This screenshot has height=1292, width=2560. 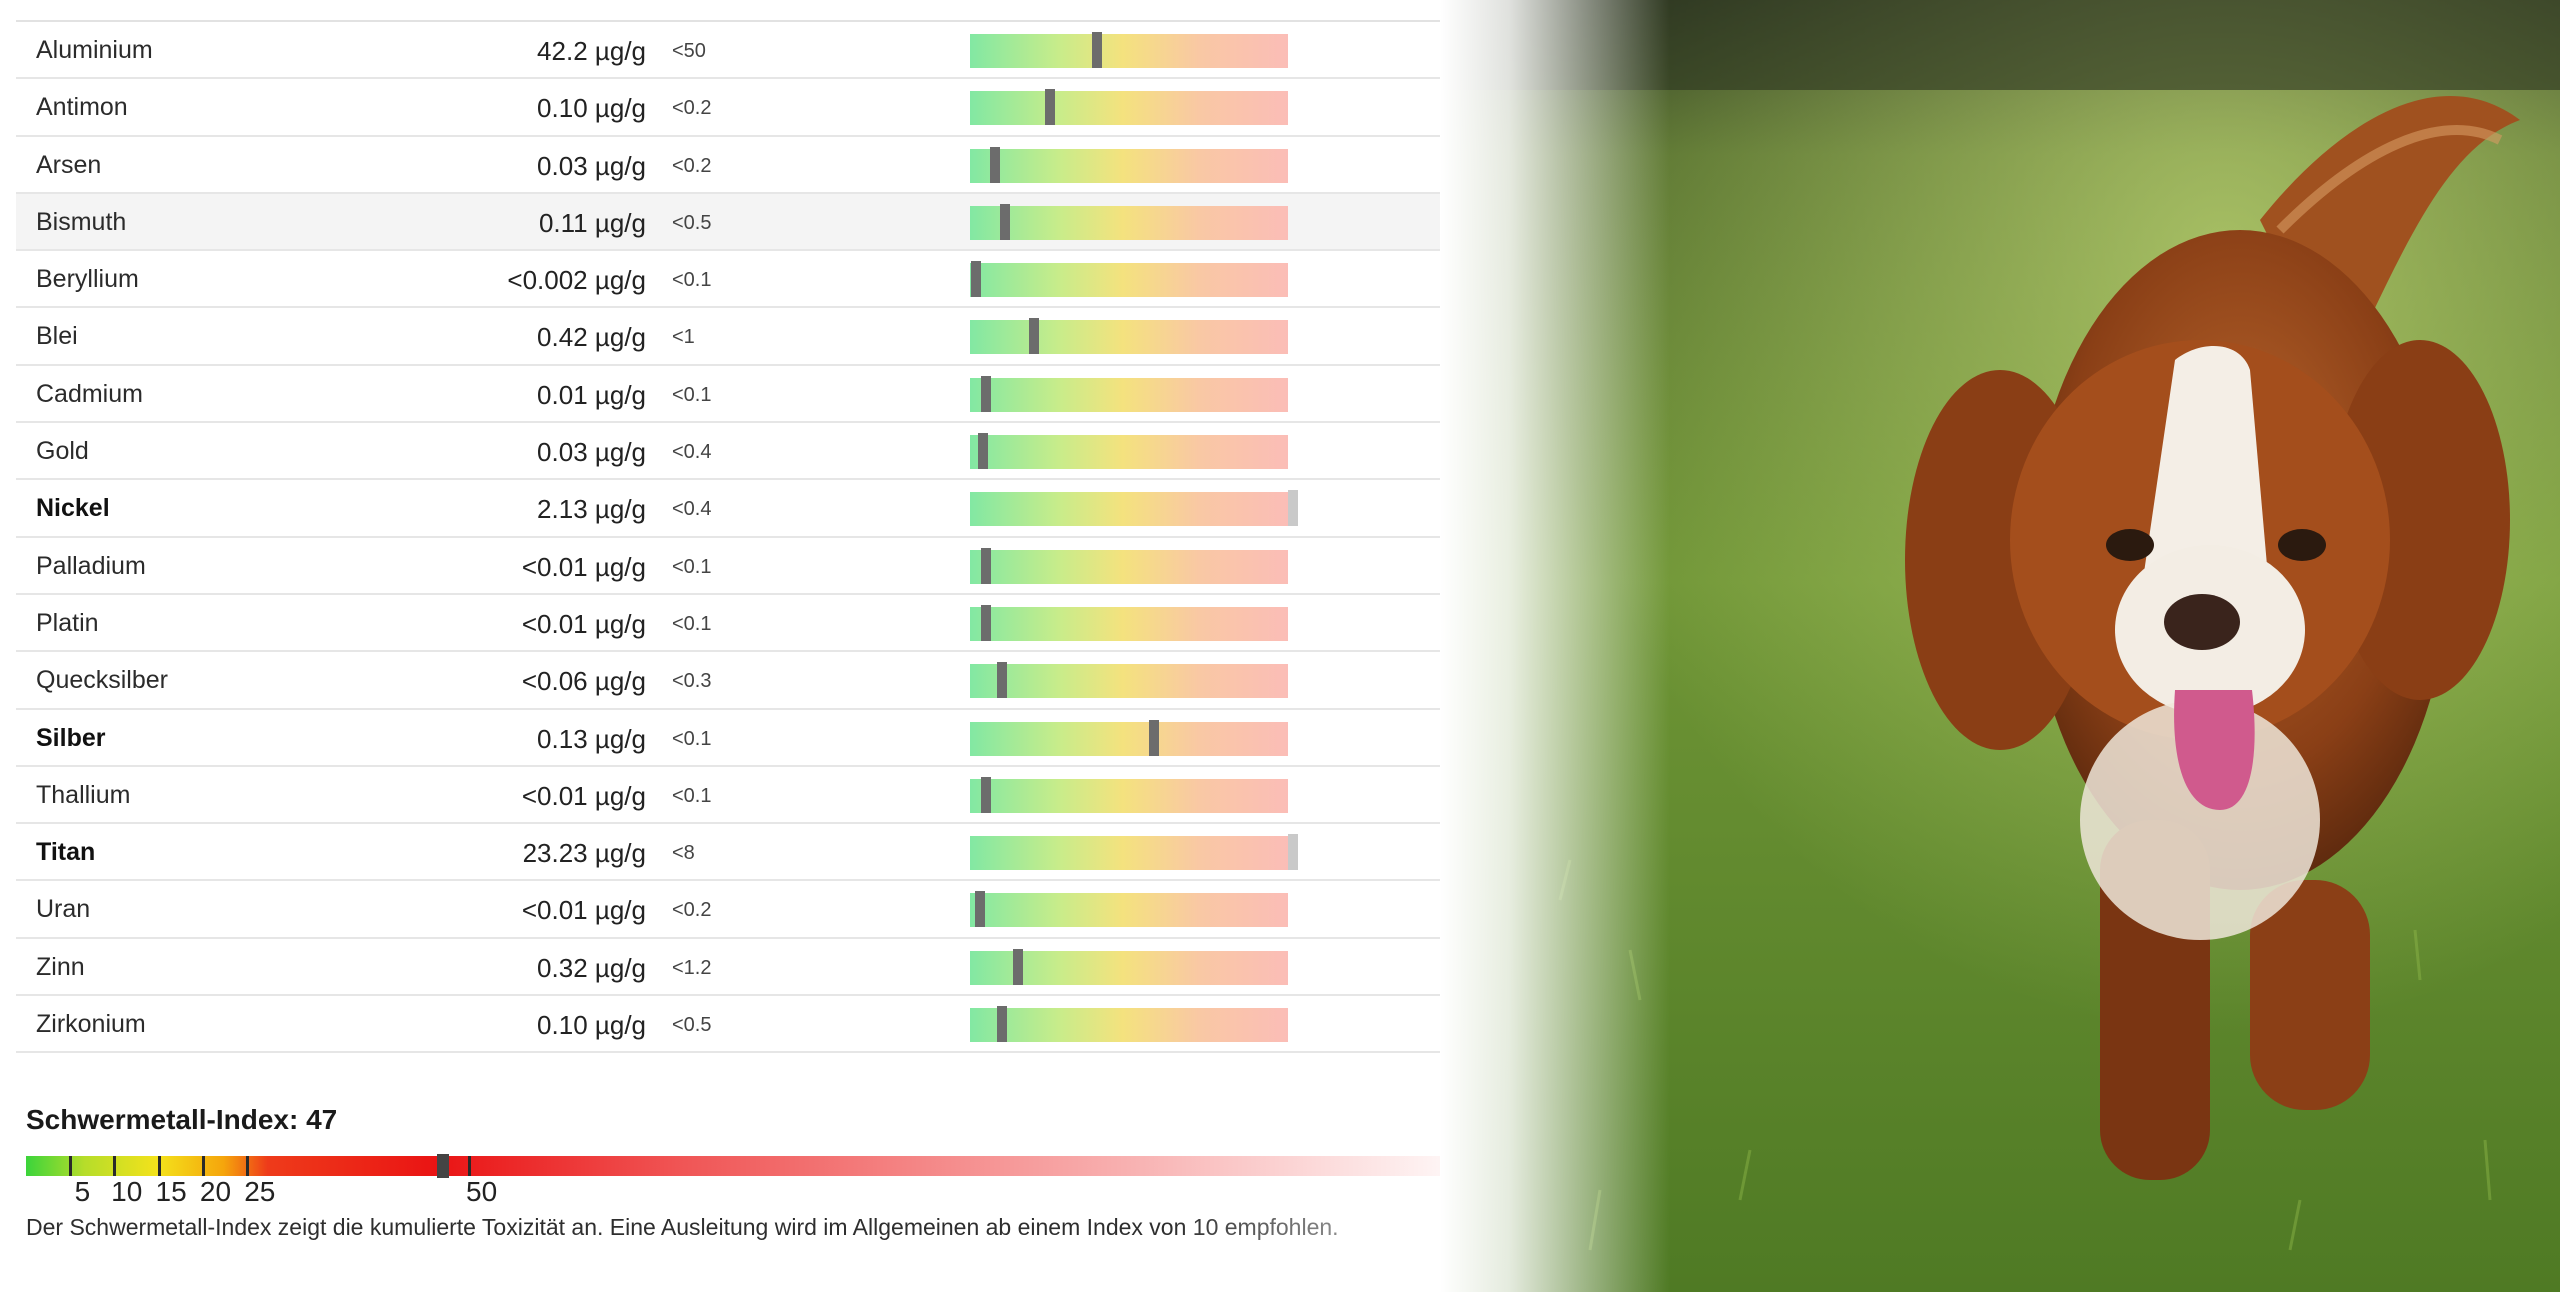 I want to click on element-value: 0.32 µg/g, so click(x=591, y=967).